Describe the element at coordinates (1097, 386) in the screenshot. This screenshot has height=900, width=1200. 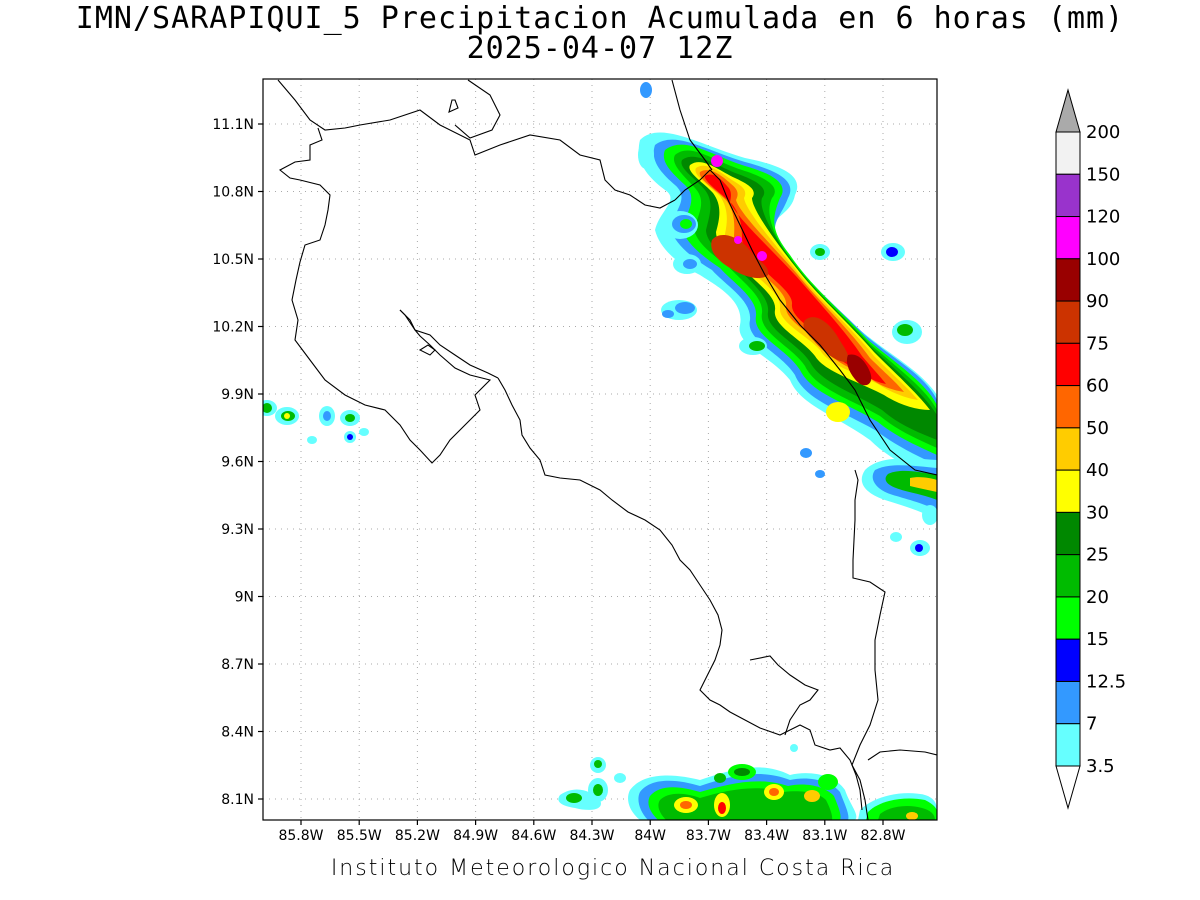
I see `colorbar-label: 60` at that location.